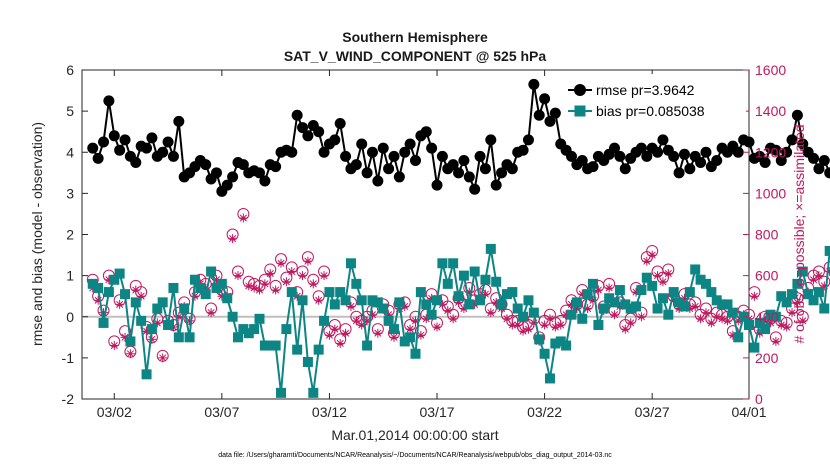 The image size is (830, 470). Describe the element at coordinates (799, 233) in the screenshot. I see `y-axis-label-right: # of obs: o=possible; ×=assimilated` at that location.